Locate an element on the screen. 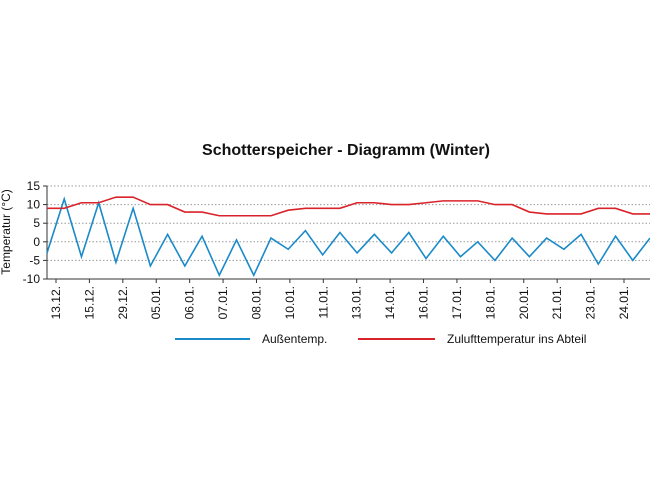 Image resolution: width=650 pixels, height=493 pixels. x-tick-label: 18.01. is located at coordinates (490, 302).